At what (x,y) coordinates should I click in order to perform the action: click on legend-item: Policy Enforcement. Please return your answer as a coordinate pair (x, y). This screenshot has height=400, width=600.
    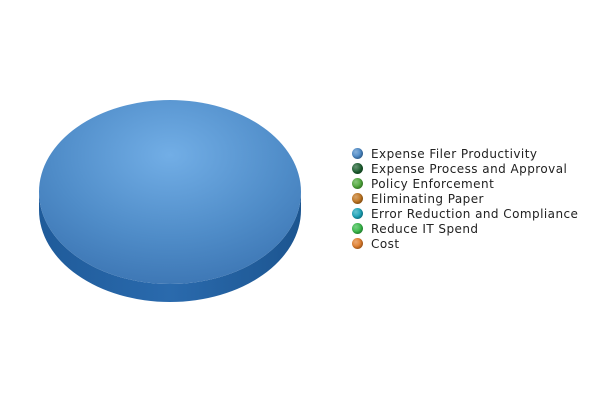
    Looking at the image, I should click on (465, 183).